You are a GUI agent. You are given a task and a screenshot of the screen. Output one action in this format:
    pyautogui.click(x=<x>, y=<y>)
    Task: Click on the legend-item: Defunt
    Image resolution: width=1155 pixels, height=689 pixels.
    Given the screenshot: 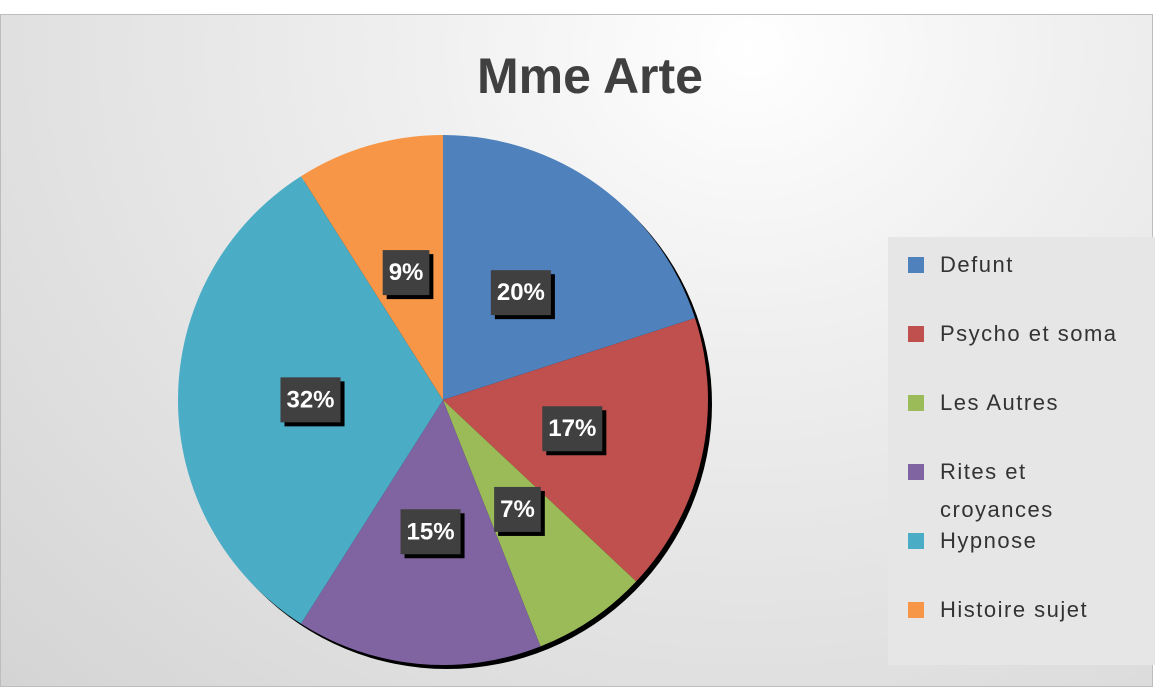 What is the action you would take?
    pyautogui.click(x=961, y=265)
    